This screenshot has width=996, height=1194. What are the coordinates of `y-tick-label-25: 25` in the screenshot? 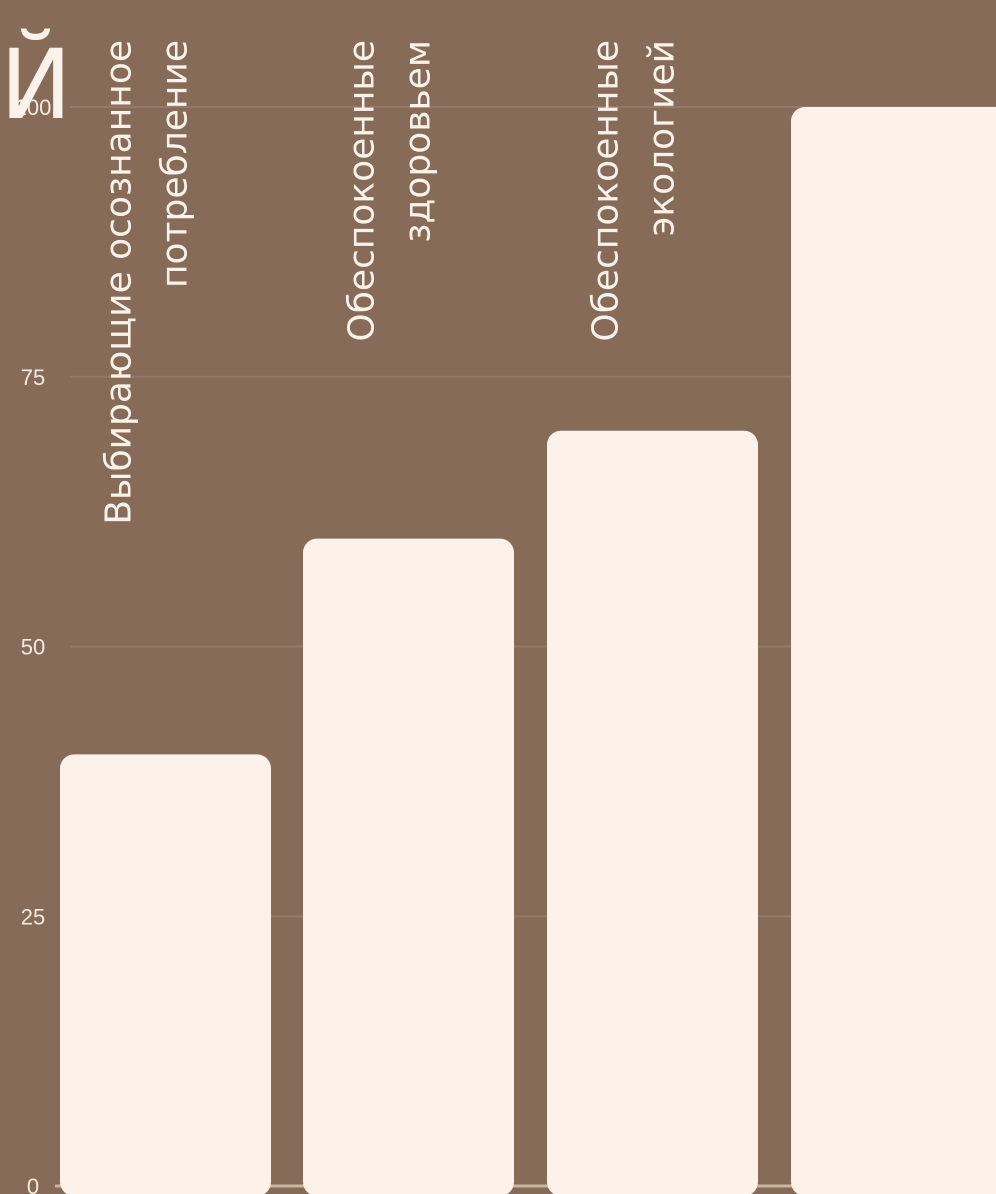 It's located at (33, 916).